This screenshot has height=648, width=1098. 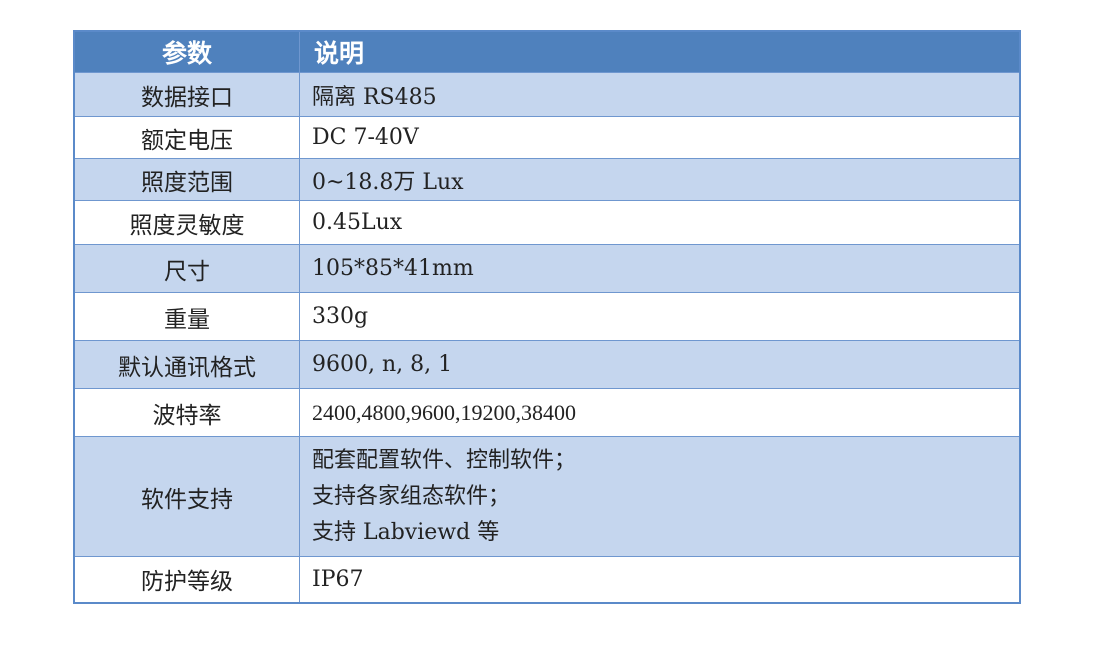 What do you see at coordinates (411, 496) in the screenshot?
I see `desc-line: 支持各家组态软件；` at bounding box center [411, 496].